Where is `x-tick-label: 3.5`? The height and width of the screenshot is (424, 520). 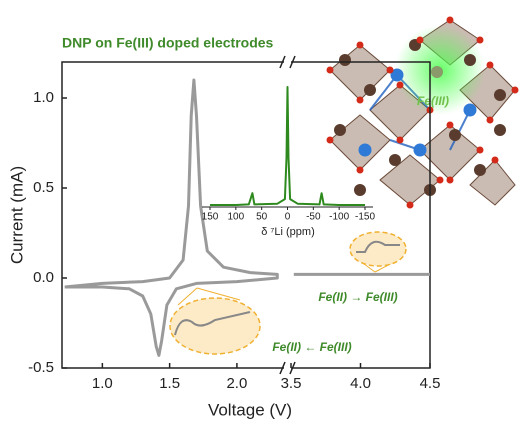
x-tick-label: 3.5 is located at coordinates (291, 383).